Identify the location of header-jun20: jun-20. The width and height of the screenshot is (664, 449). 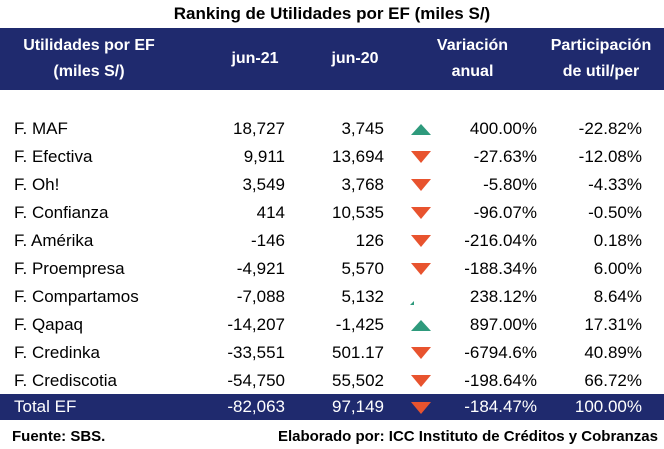
(355, 59).